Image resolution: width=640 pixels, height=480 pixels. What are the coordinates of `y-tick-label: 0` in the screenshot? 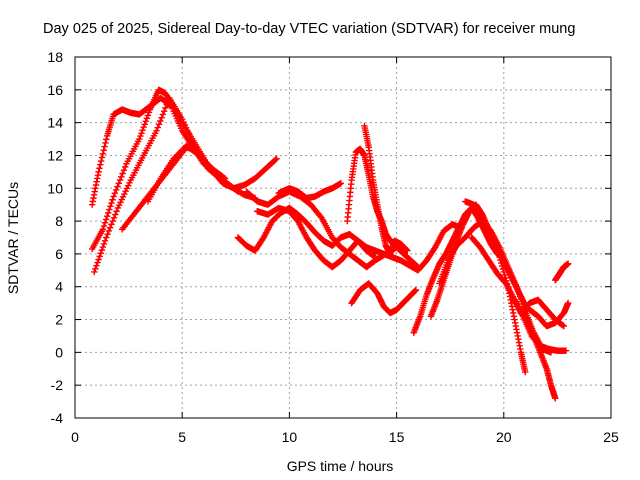 It's located at (59, 352).